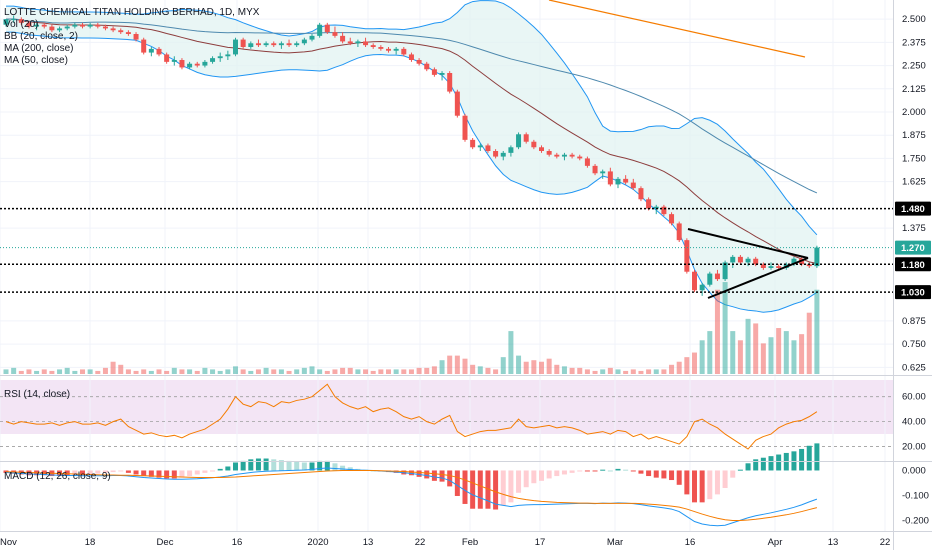  I want to click on rsi-band, so click(446, 407).